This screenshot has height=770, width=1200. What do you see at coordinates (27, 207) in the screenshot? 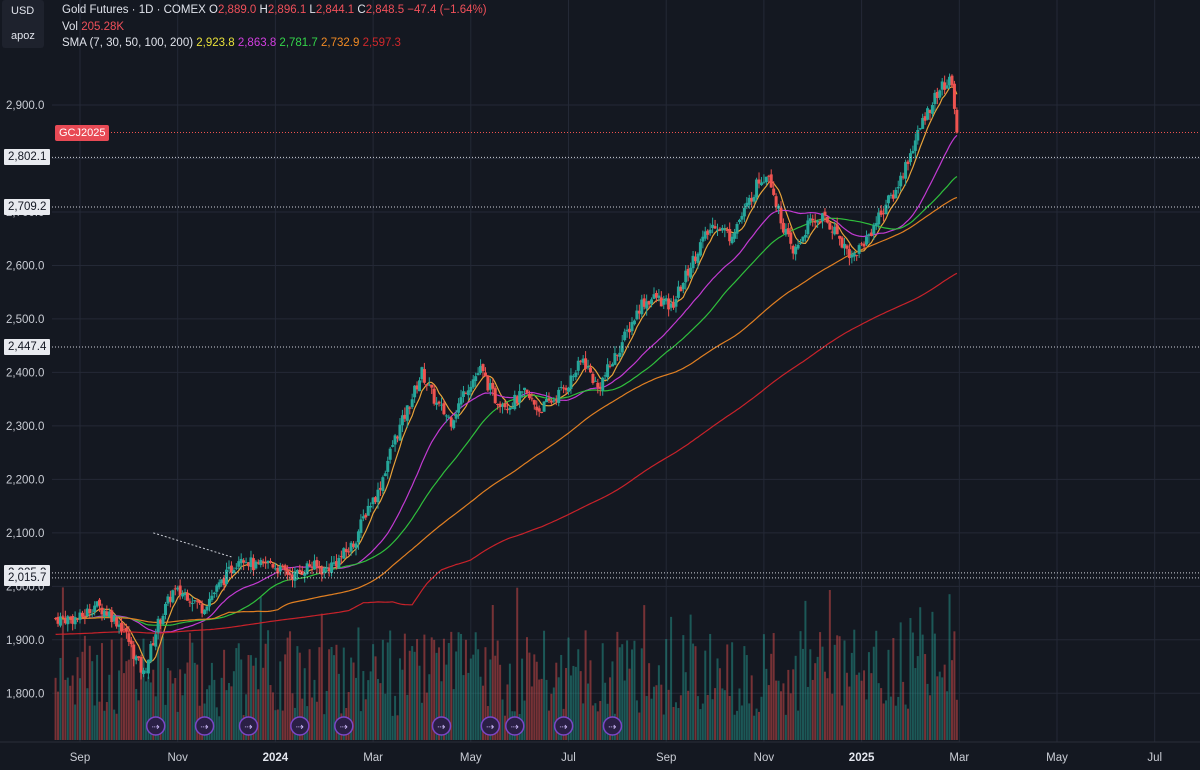
I see `price-level-tag: 2,709.2` at bounding box center [27, 207].